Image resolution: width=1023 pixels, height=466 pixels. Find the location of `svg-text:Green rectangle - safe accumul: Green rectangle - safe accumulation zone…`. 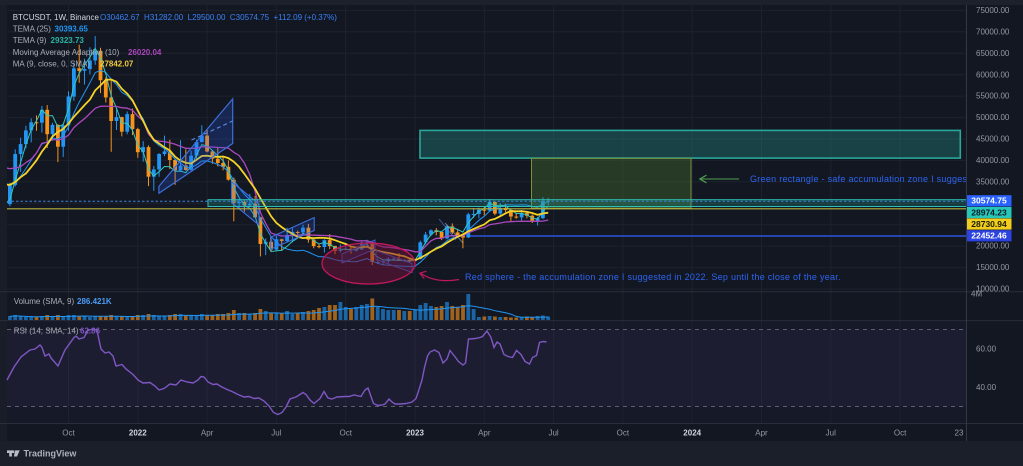

svg-text:Green rectangle - safe accumul: Green rectangle - safe accumulation zone… is located at coordinates (860, 179).